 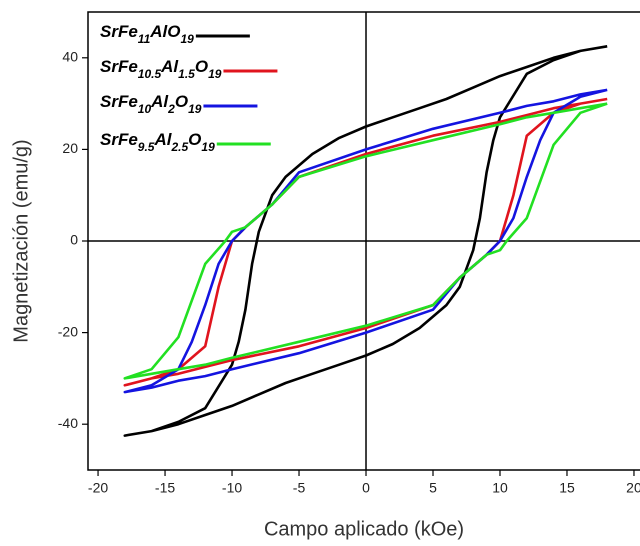 What do you see at coordinates (98, 488) in the screenshot?
I see `x-tick-label: -20` at bounding box center [98, 488].